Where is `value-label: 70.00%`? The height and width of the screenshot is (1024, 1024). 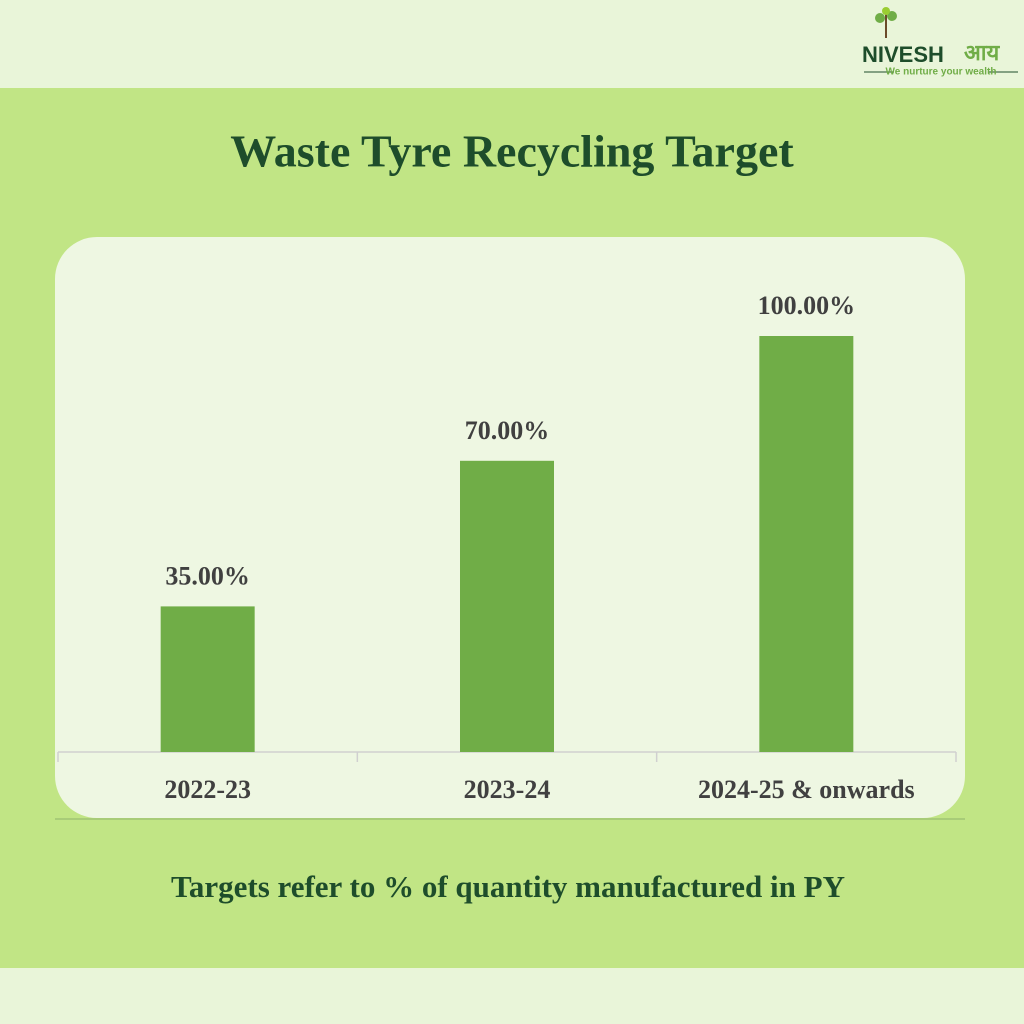
value-label: 70.00% is located at coordinates (507, 430).